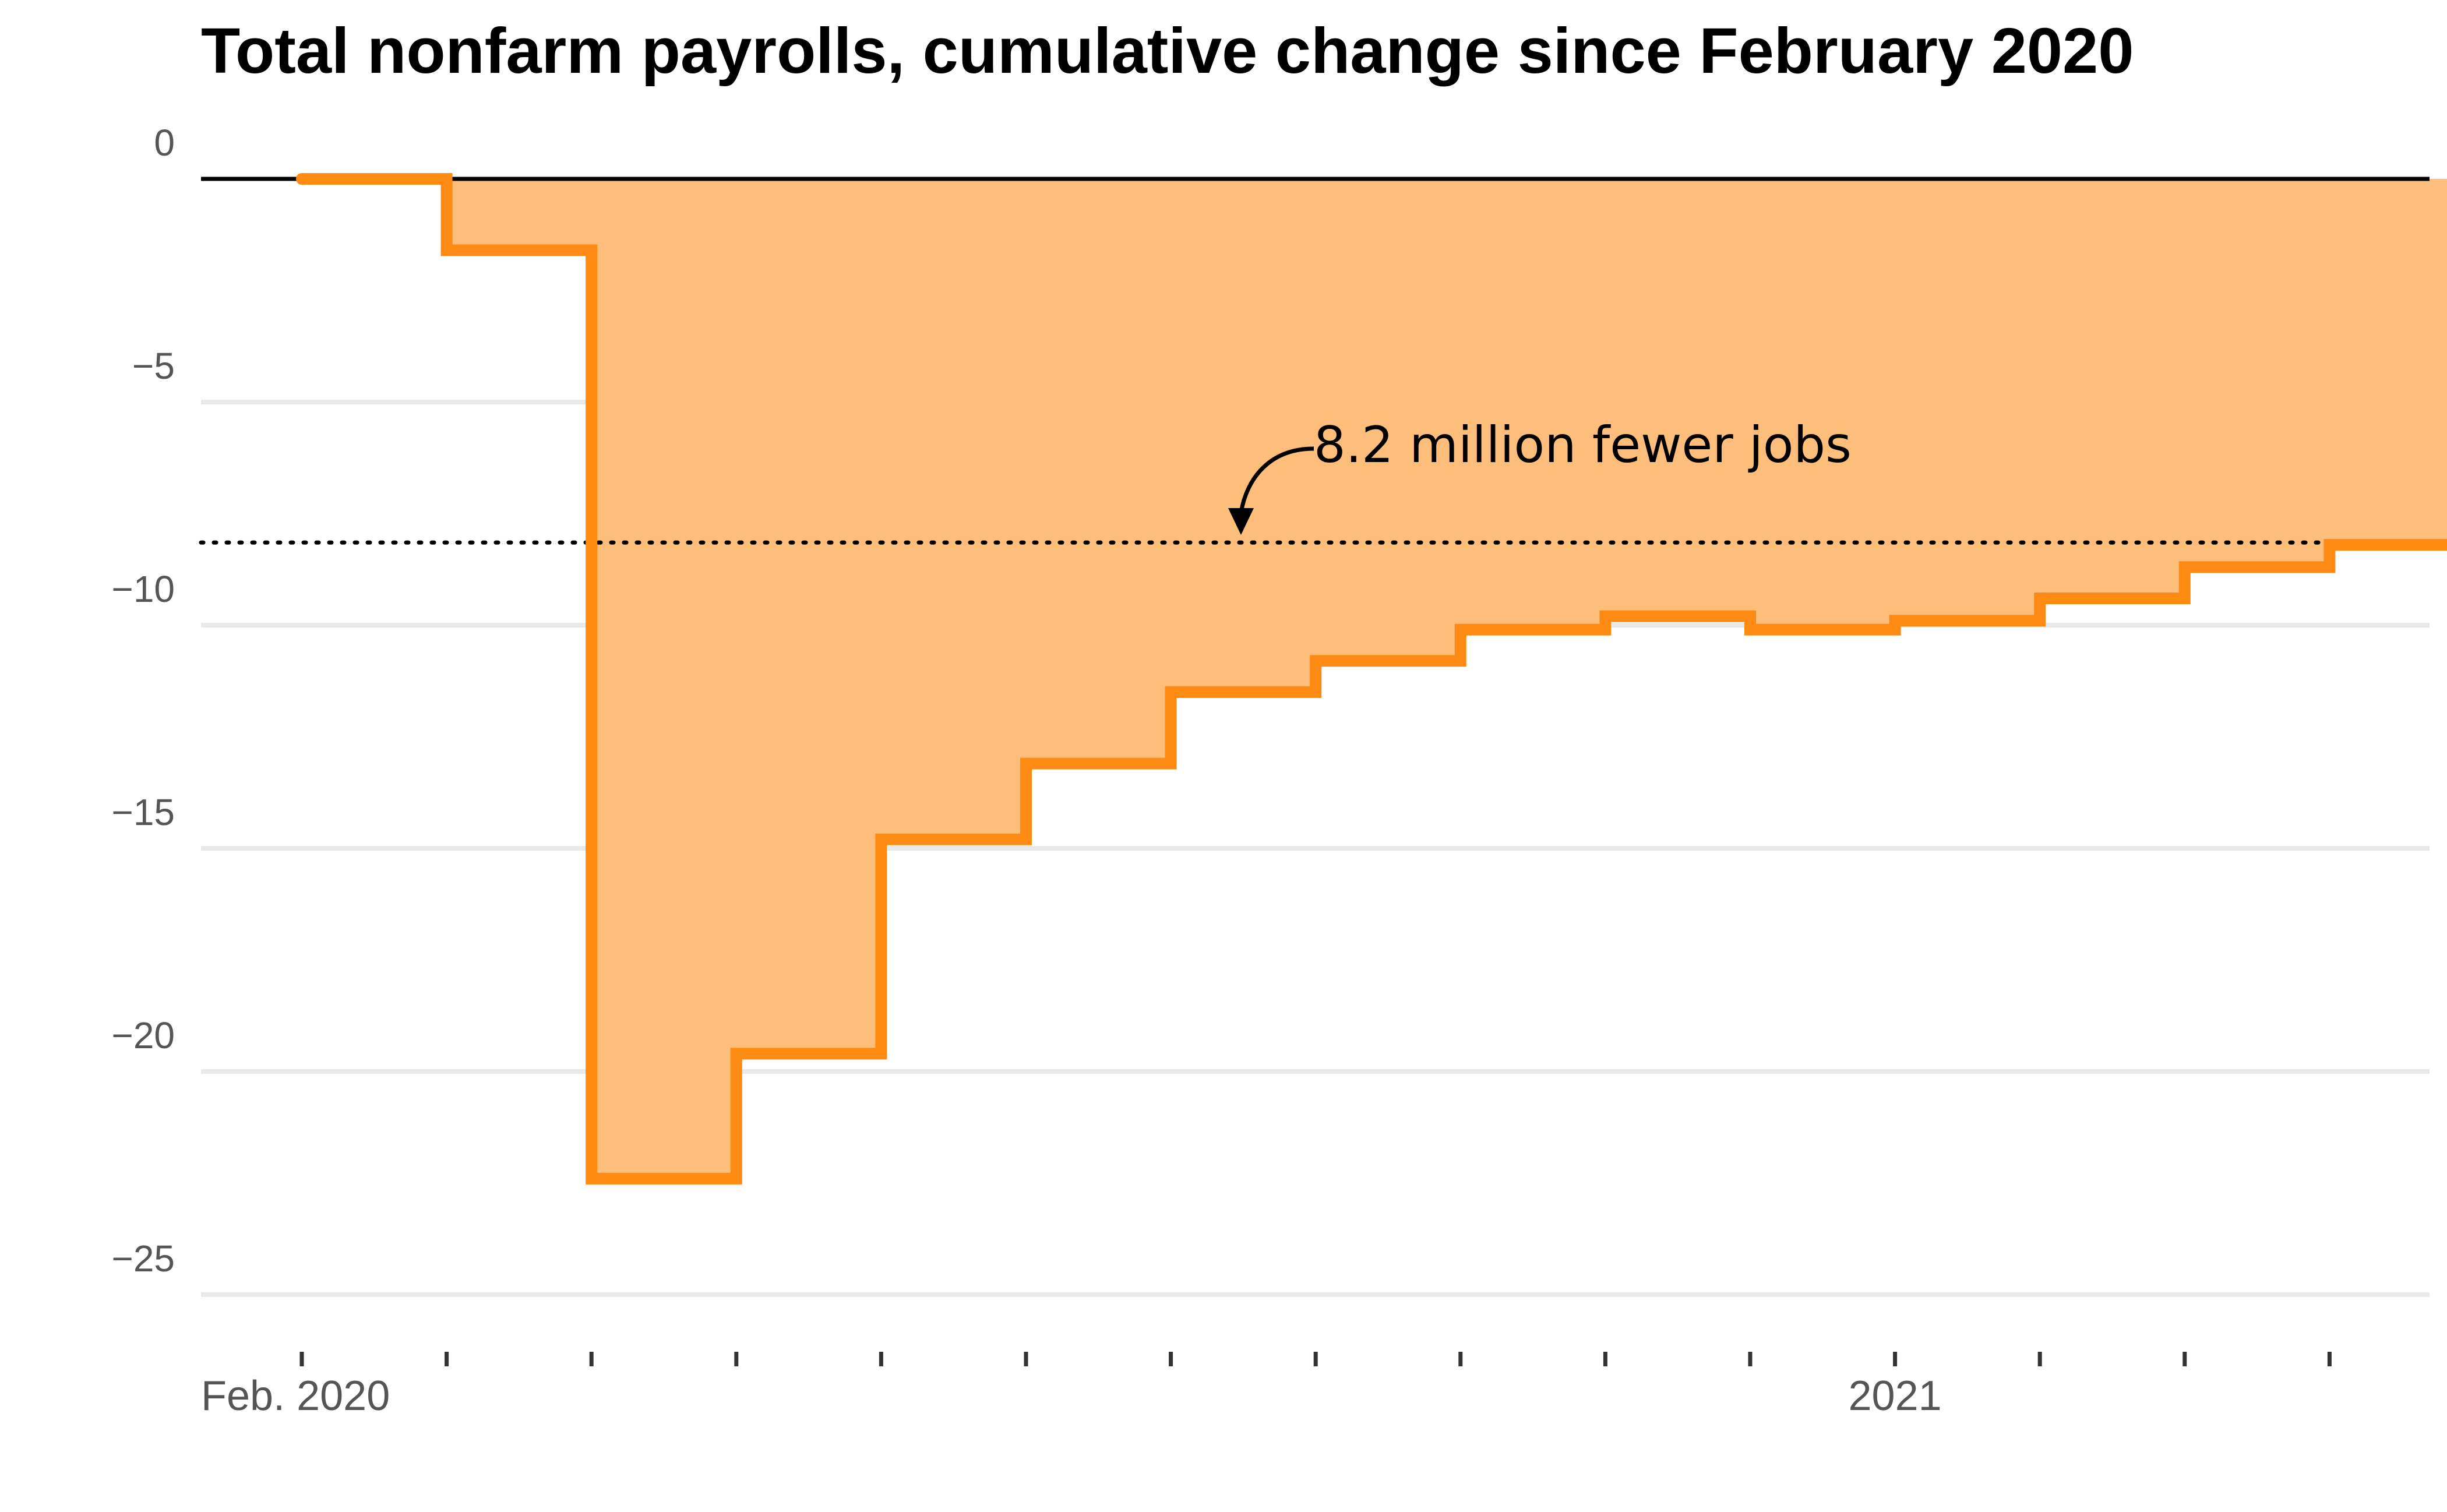  What do you see at coordinates (143, 589) in the screenshot?
I see `y-tick-label: −10` at bounding box center [143, 589].